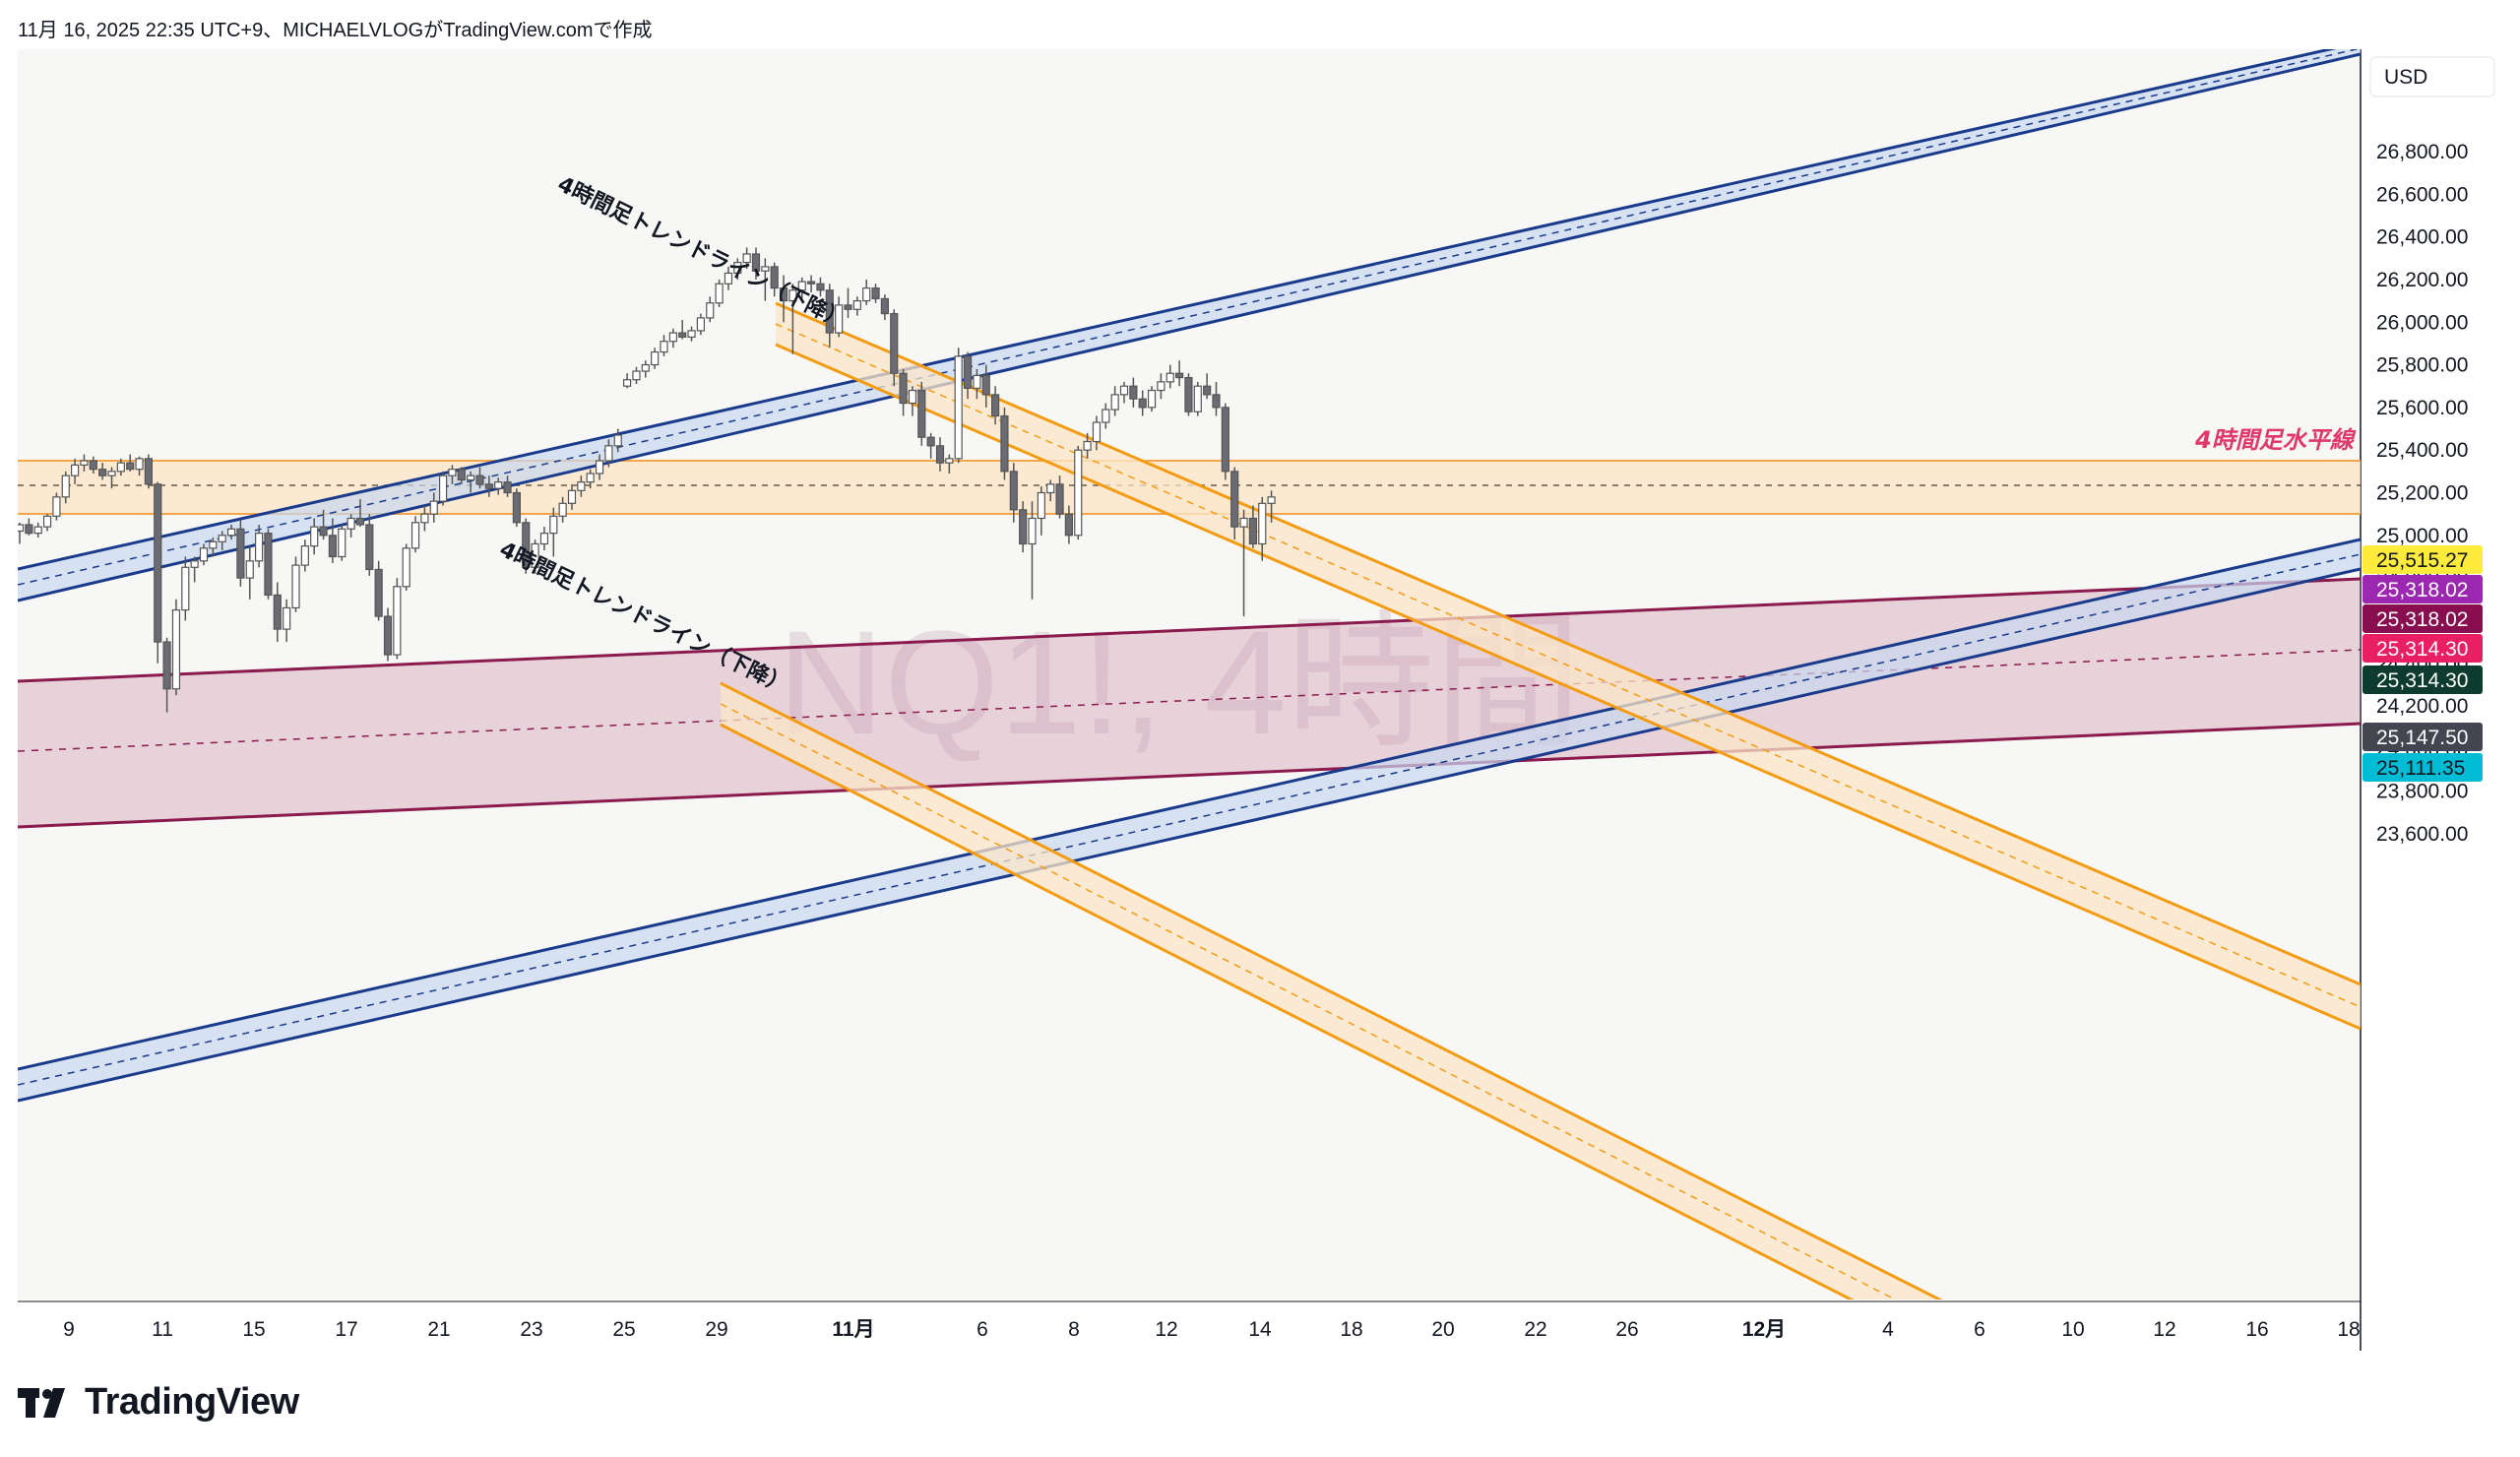 This screenshot has width=2520, height=1457. What do you see at coordinates (2422, 792) in the screenshot?
I see `price-tick-label: 23,800.00` at bounding box center [2422, 792].